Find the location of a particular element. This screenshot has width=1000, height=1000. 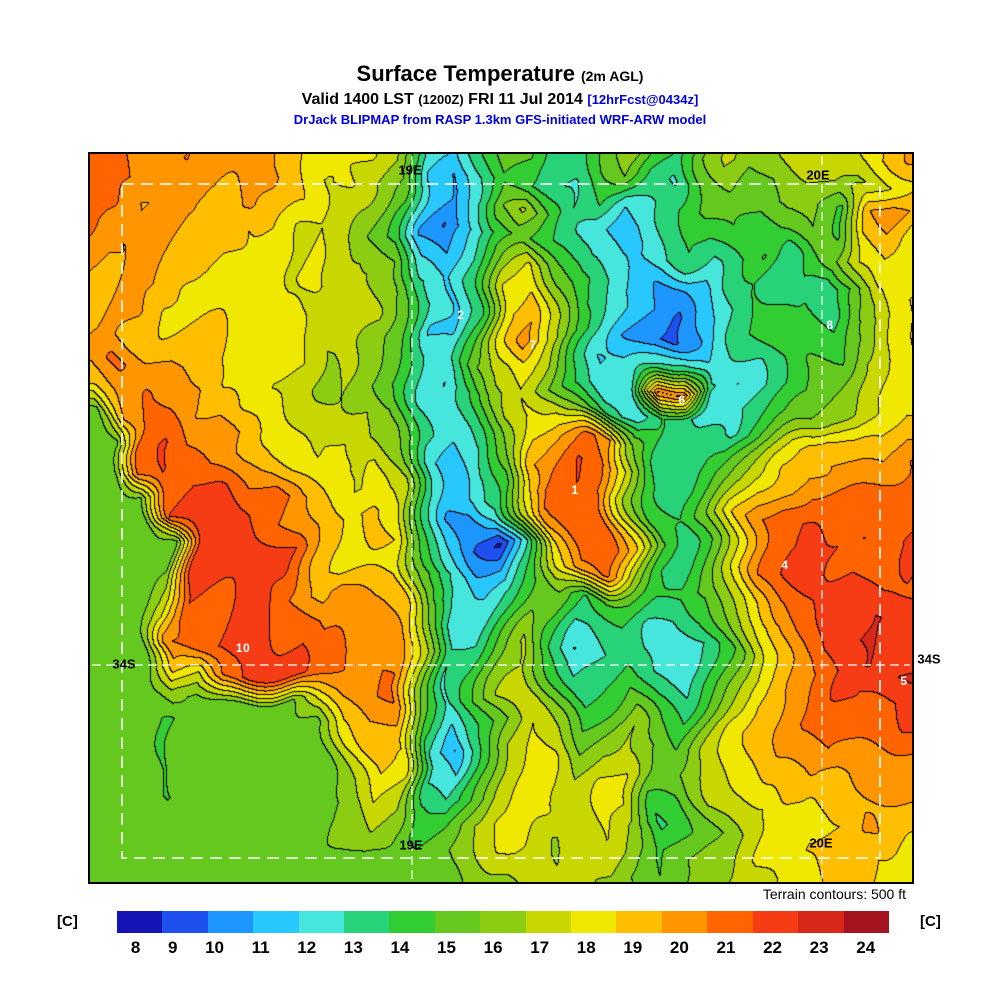

valid-zulu: (1200Z) is located at coordinates (441, 99).